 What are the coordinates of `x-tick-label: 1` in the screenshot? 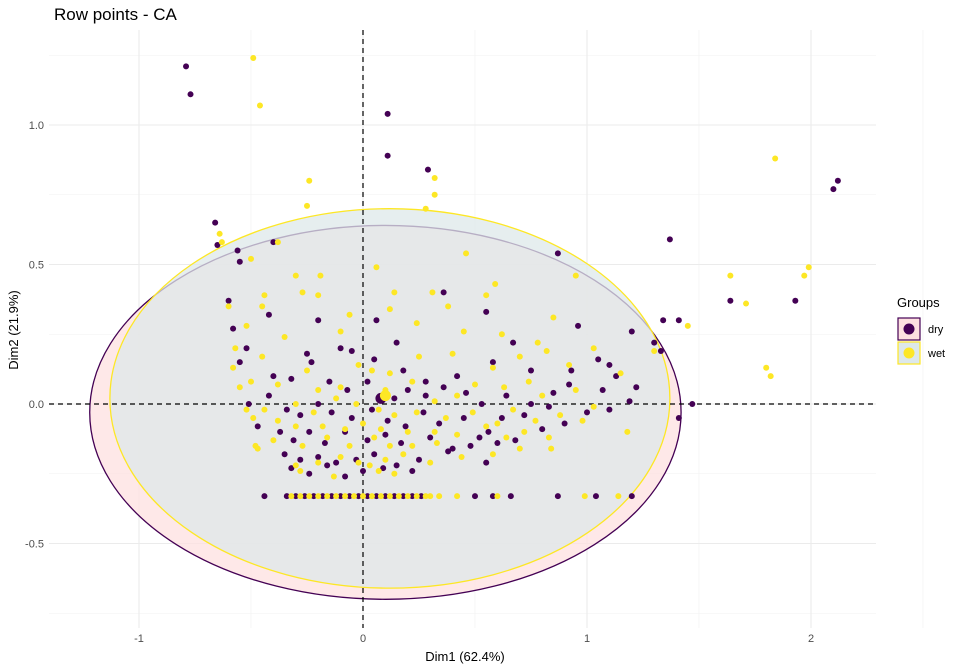 It's located at (587, 639).